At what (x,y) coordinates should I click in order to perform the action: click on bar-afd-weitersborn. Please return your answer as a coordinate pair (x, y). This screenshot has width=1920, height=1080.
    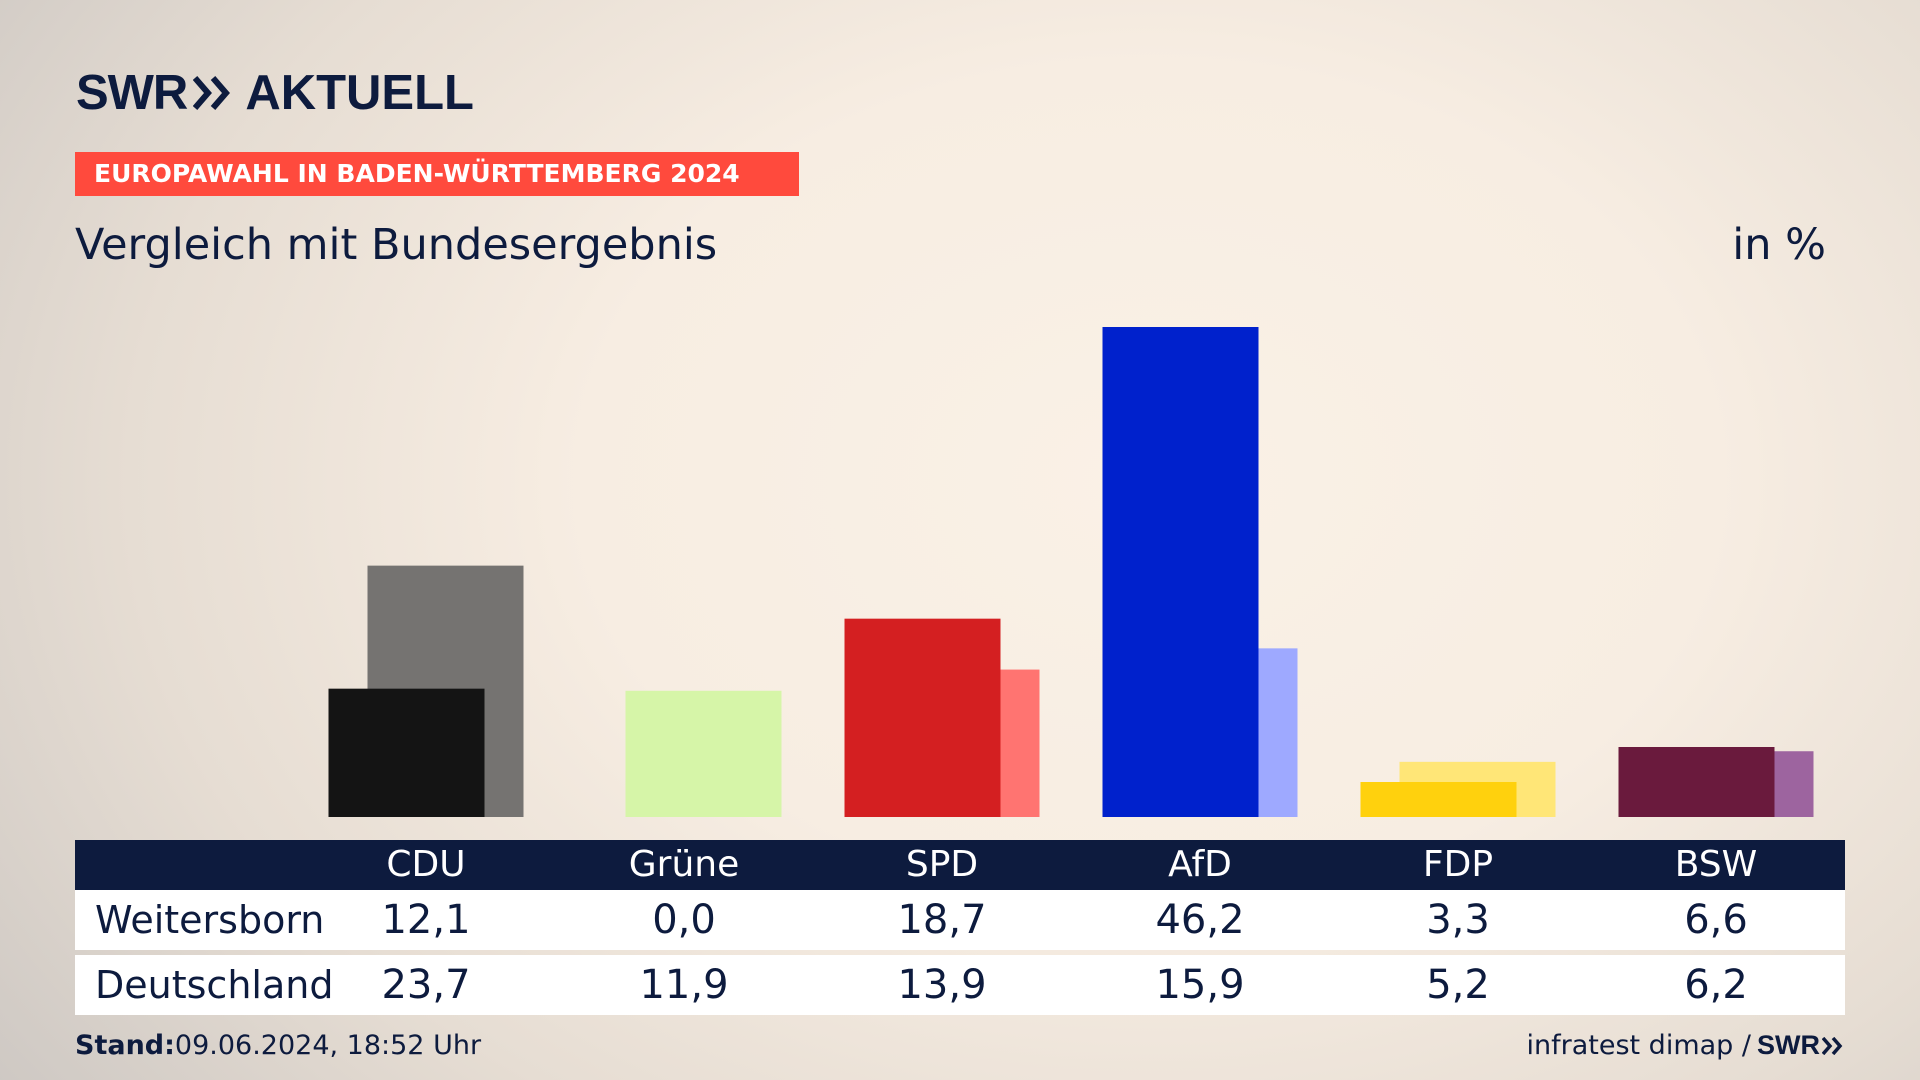
    Looking at the image, I should click on (1180, 572).